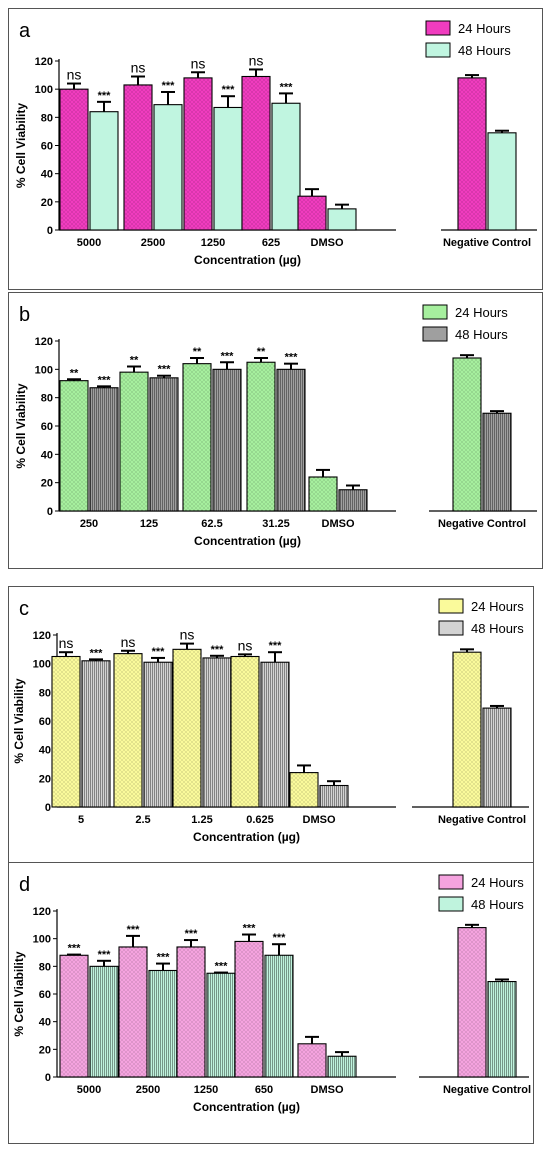 The height and width of the screenshot is (1152, 550). I want to click on x-tick-label: 250, so click(89, 524).